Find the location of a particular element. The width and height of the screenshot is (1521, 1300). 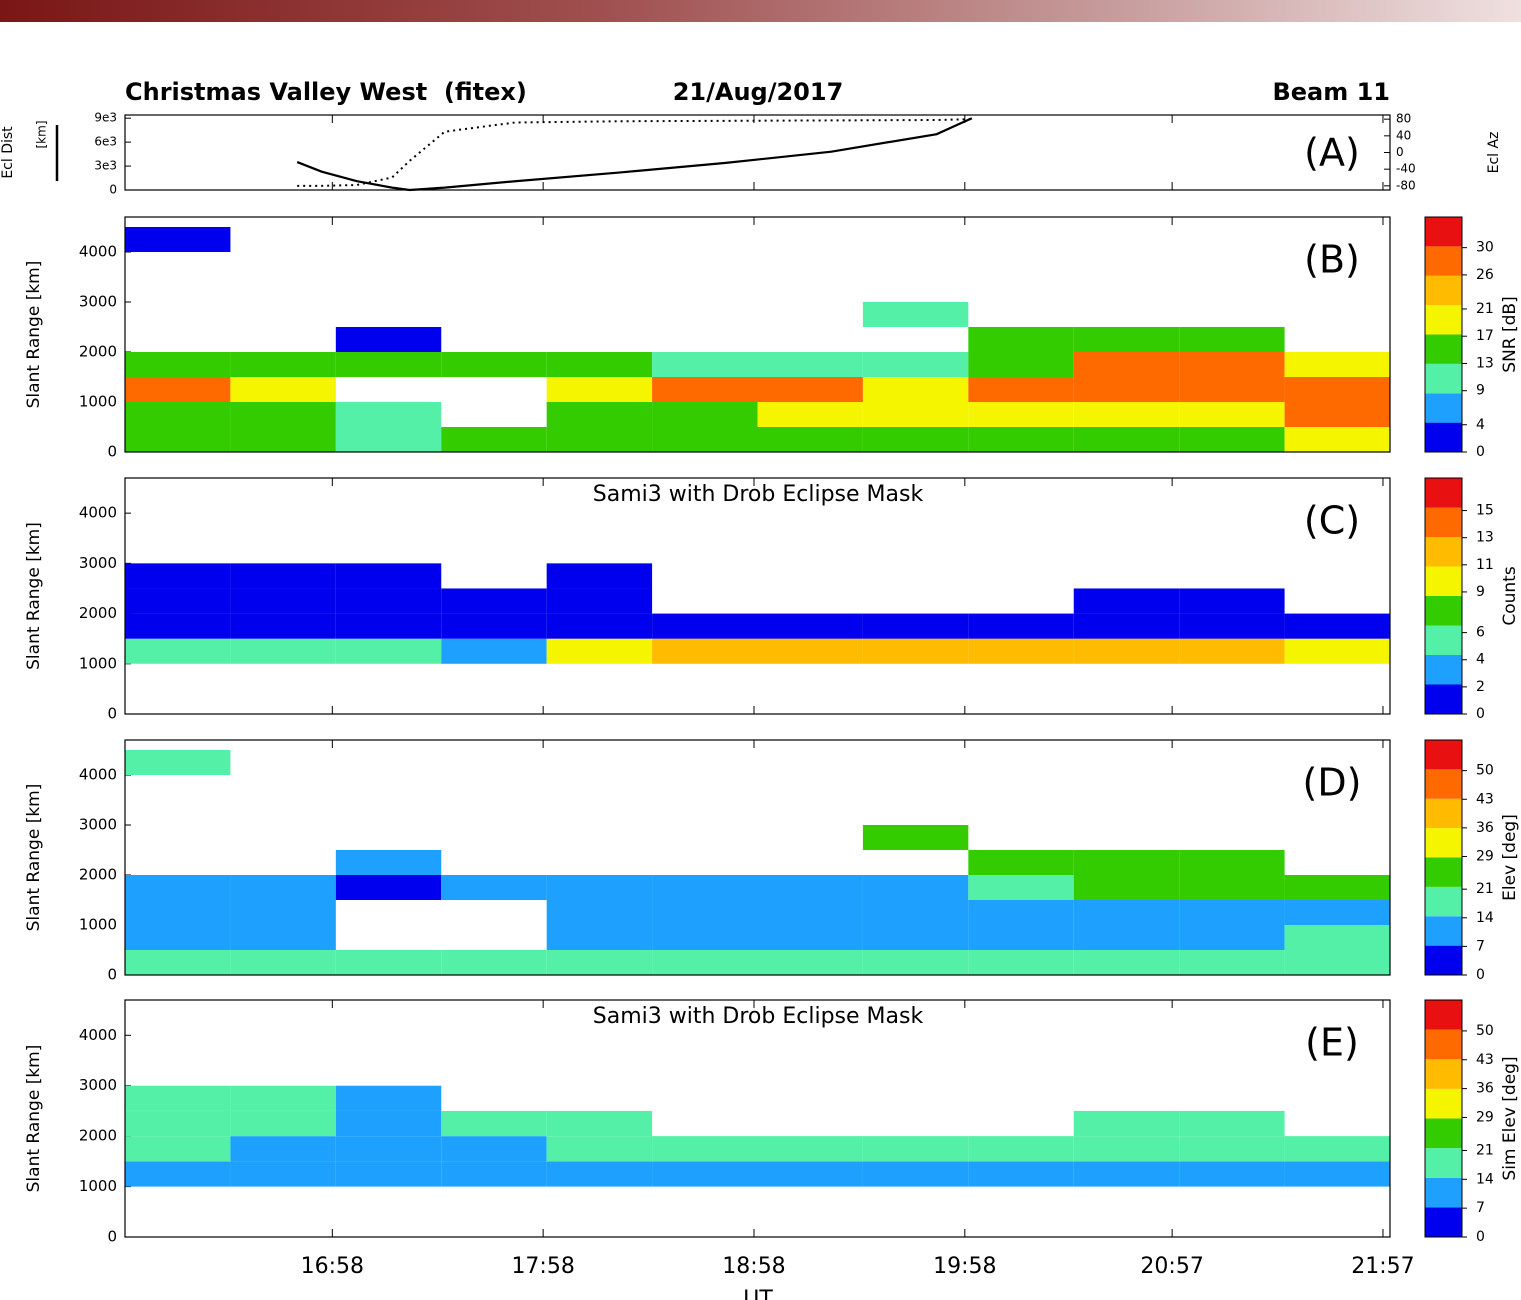

x-label: UT is located at coordinates (758, 1293).